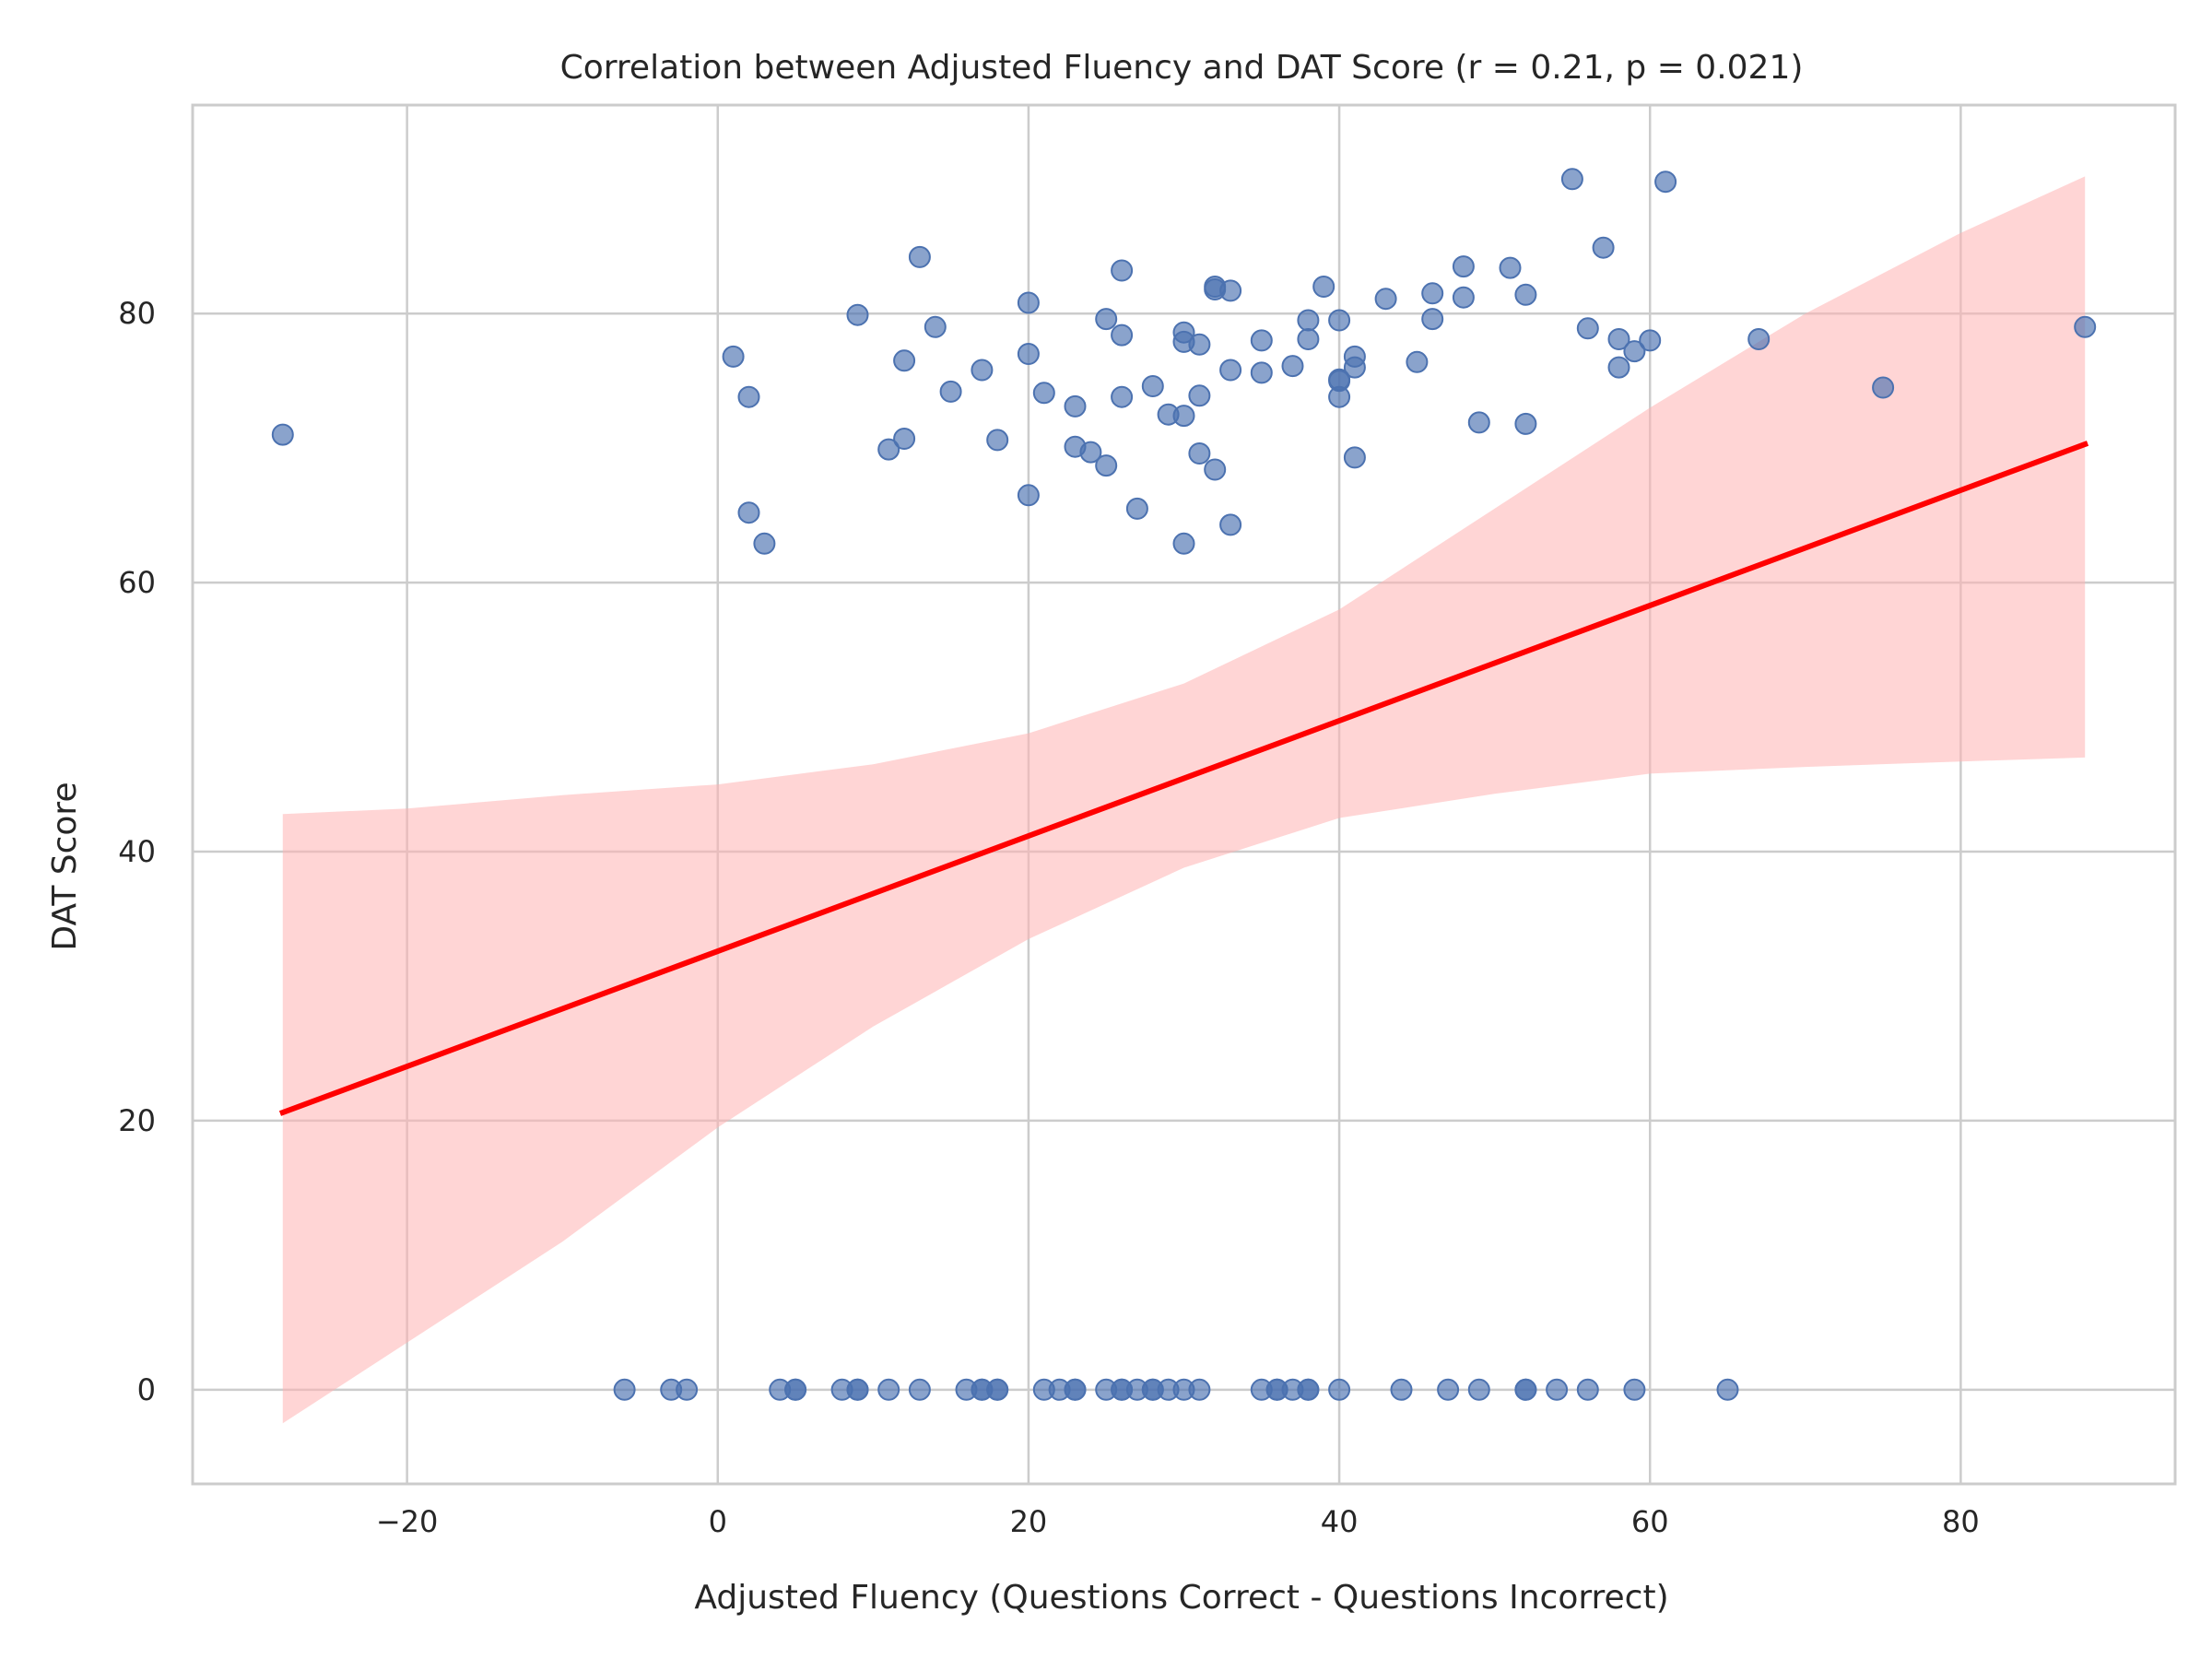  What do you see at coordinates (1029, 1521) in the screenshot?
I see `x-tick-label: 20` at bounding box center [1029, 1521].